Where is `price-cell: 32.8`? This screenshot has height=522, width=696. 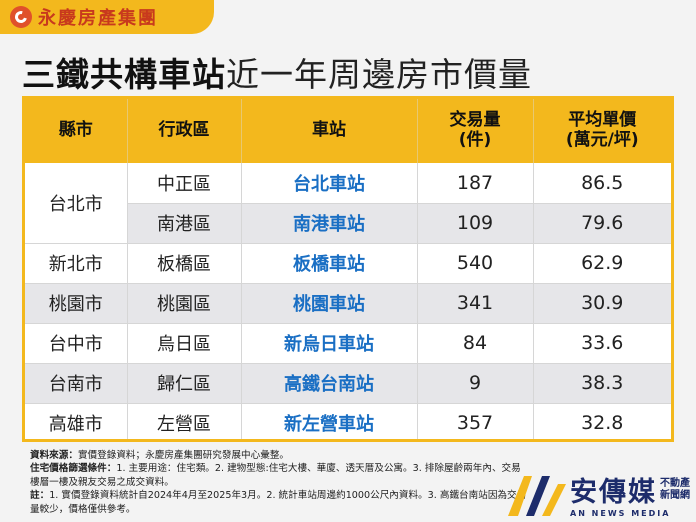 price-cell: 32.8 is located at coordinates (602, 421).